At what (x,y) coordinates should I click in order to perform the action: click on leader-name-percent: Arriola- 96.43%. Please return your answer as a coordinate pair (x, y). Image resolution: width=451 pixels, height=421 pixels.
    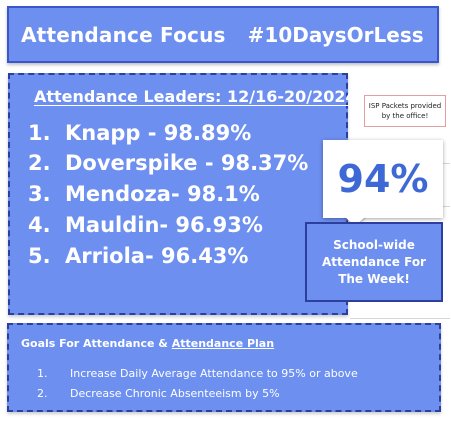
    Looking at the image, I should click on (157, 256).